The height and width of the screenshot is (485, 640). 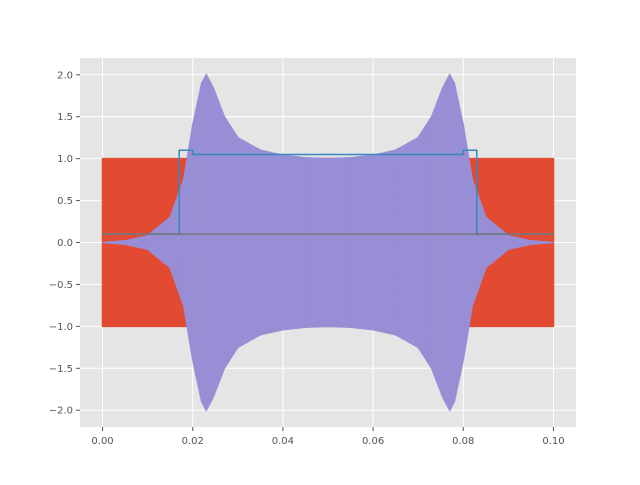 I want to click on y-tick-label: 2.0, so click(x=65, y=75).